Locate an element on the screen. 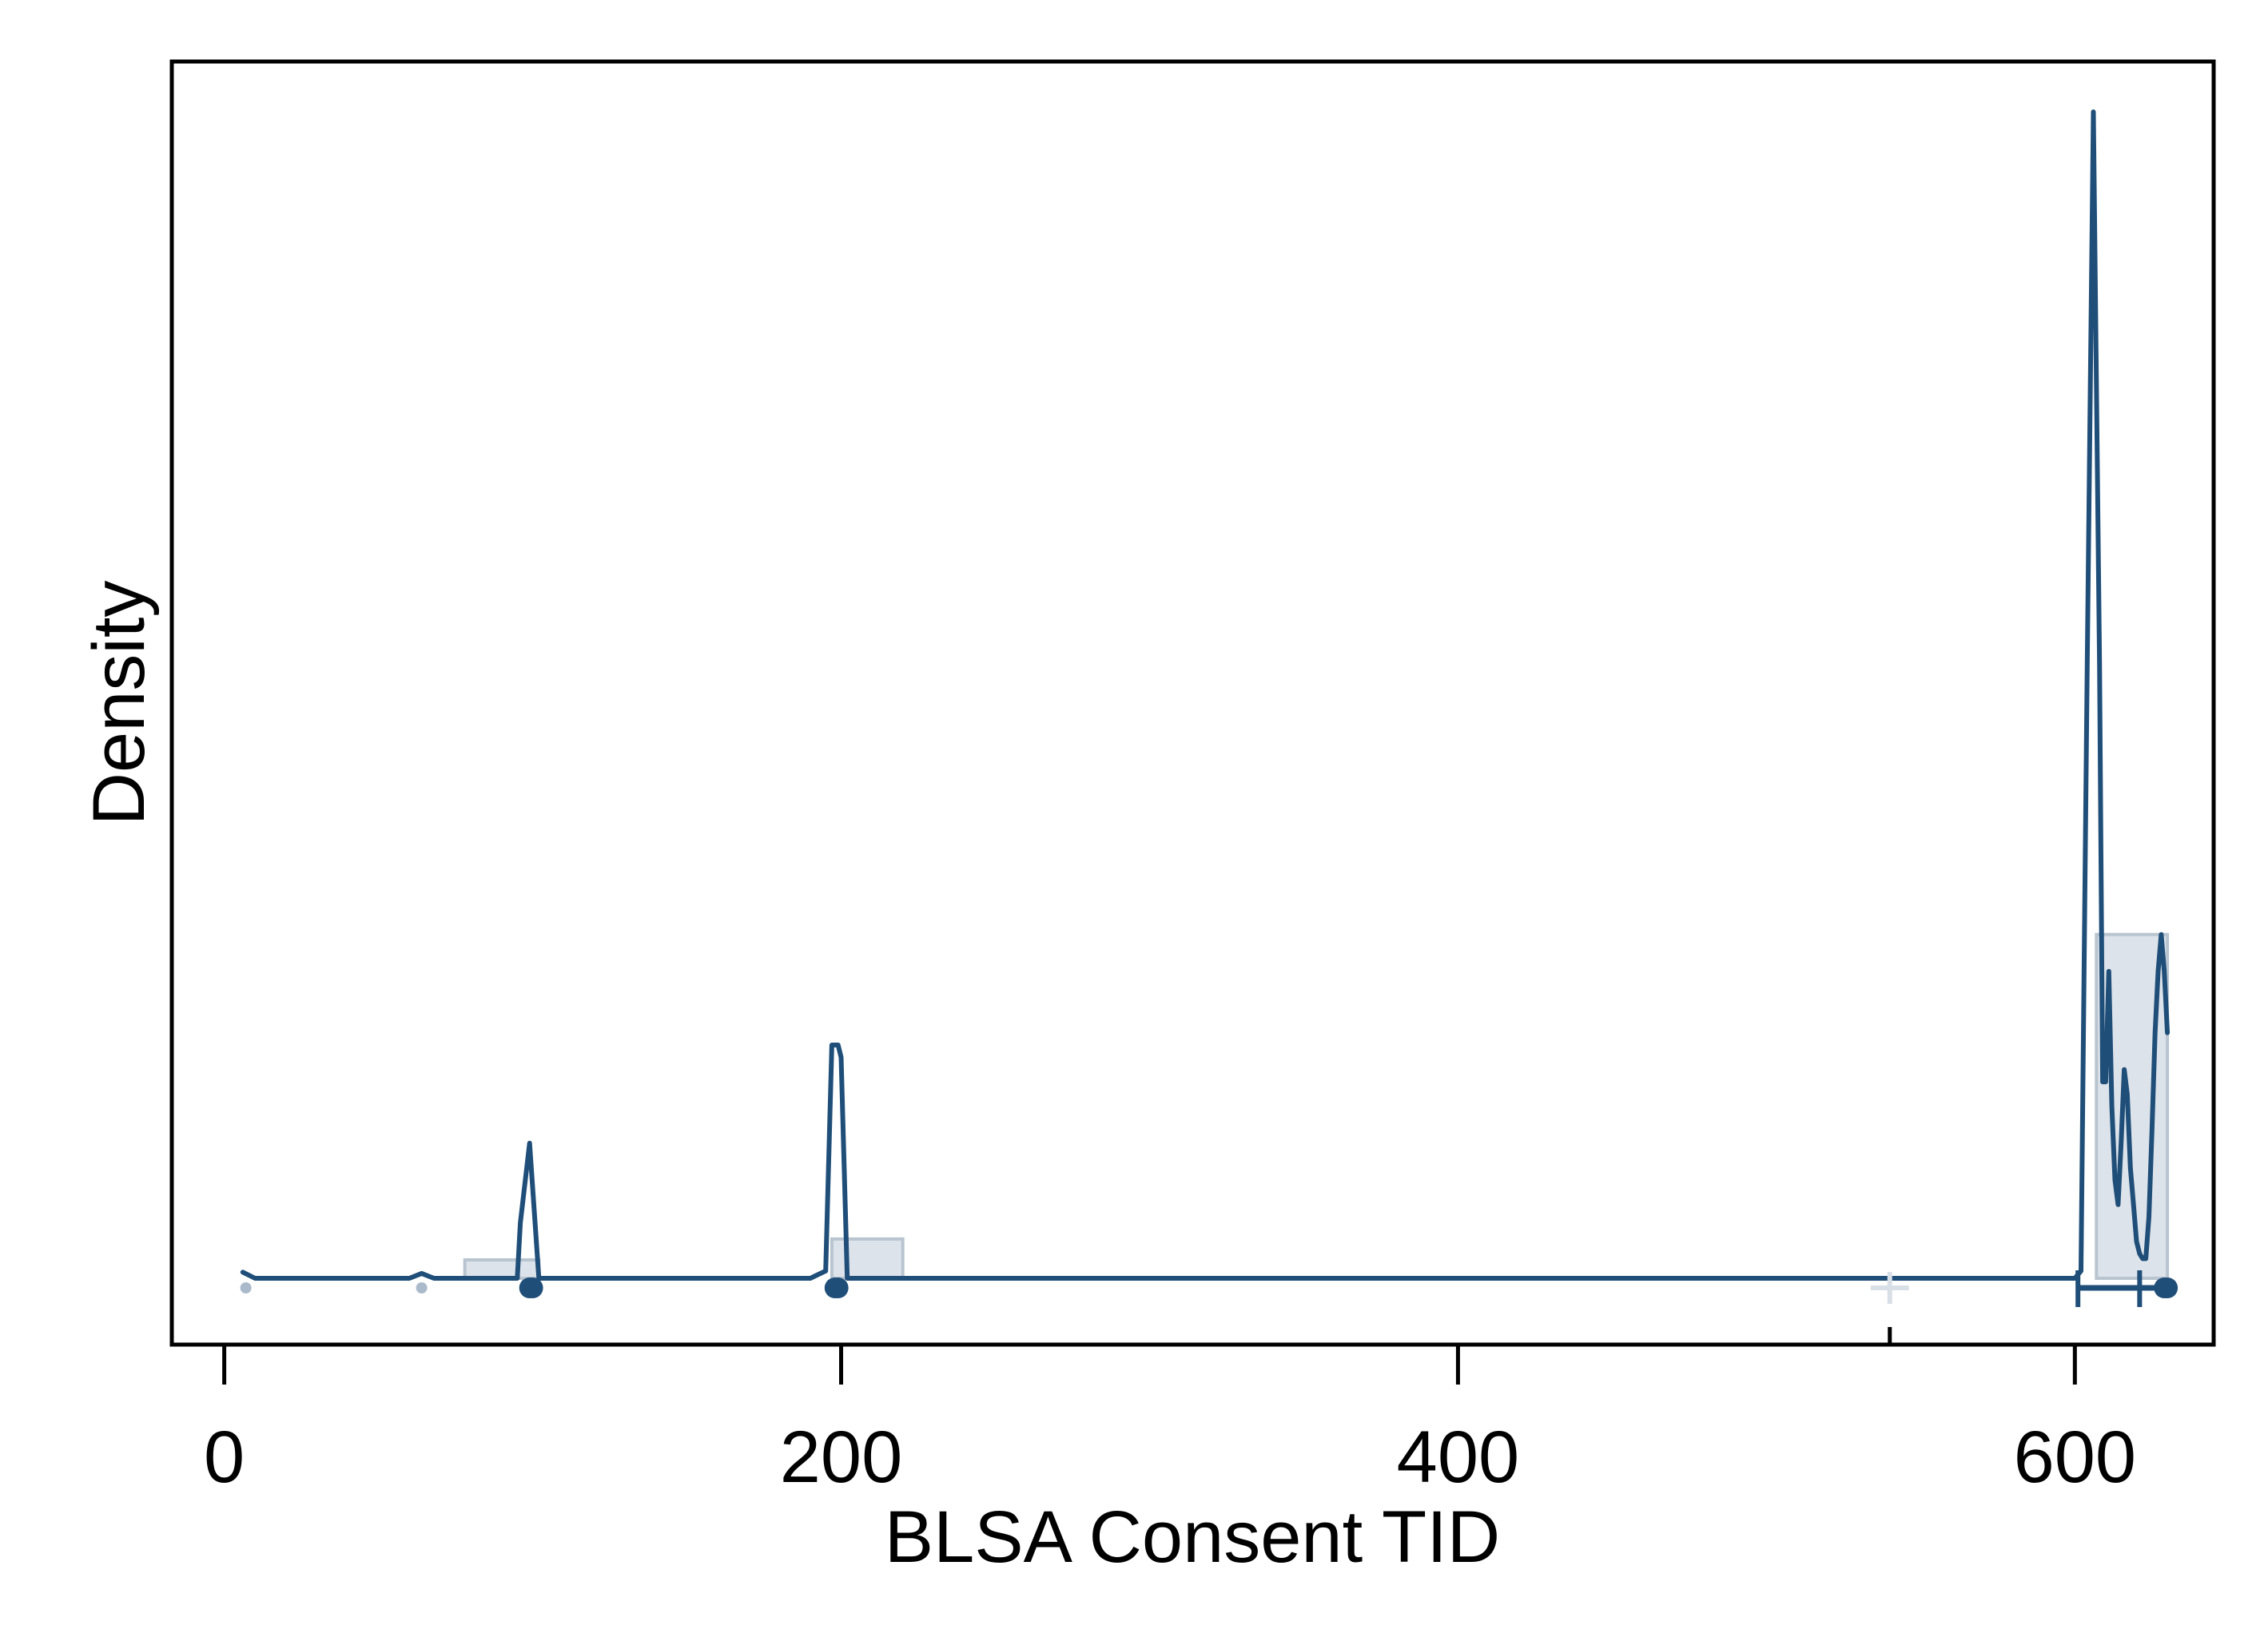 The width and height of the screenshot is (2268, 1649). rug-points is located at coordinates (1208, 1287).